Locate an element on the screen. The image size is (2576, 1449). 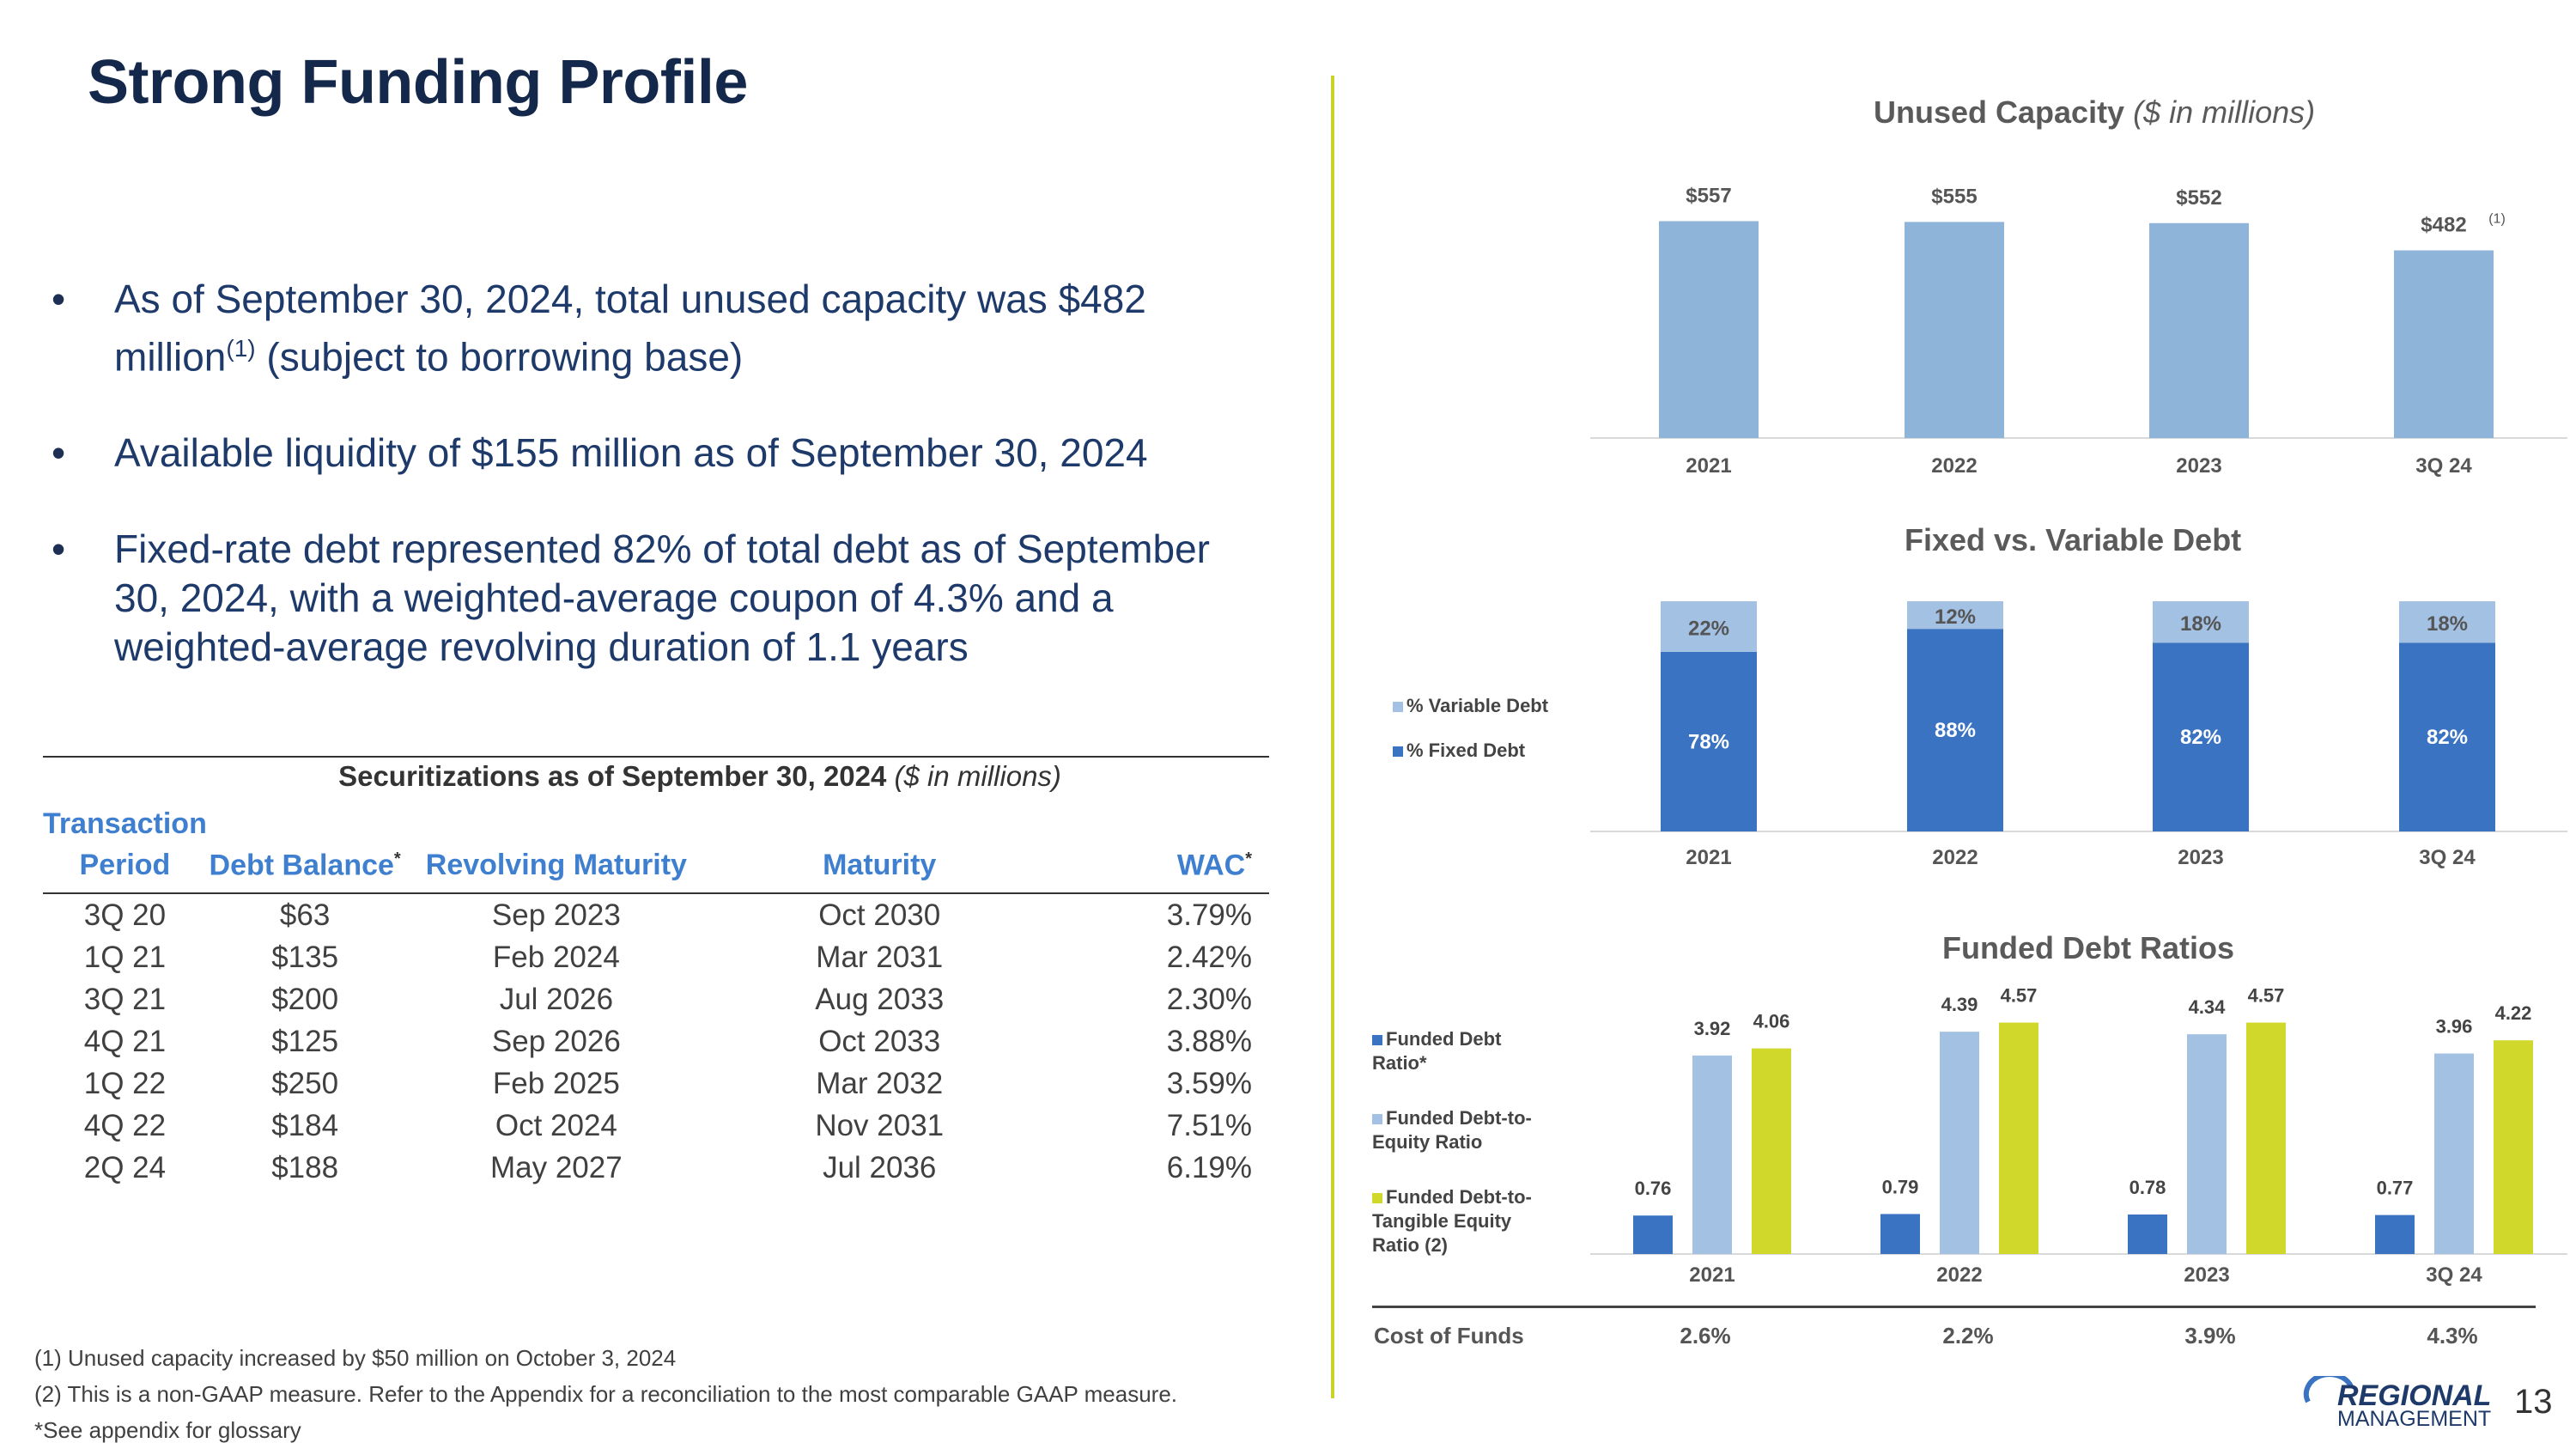
data-label-variable: 18% is located at coordinates (2200, 624).